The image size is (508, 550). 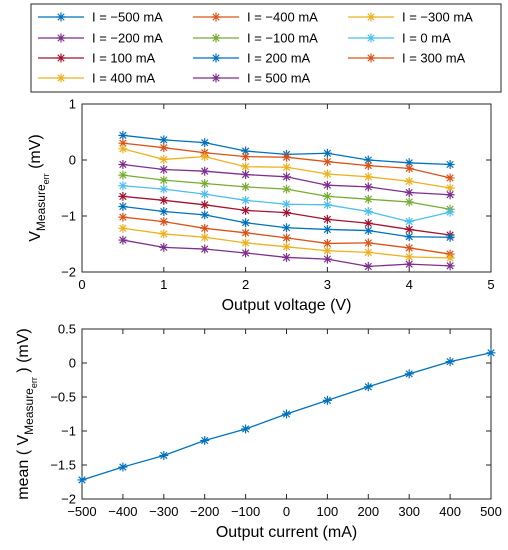 What do you see at coordinates (437, 17) in the screenshot?
I see `legend-entry: I = −300 mA` at bounding box center [437, 17].